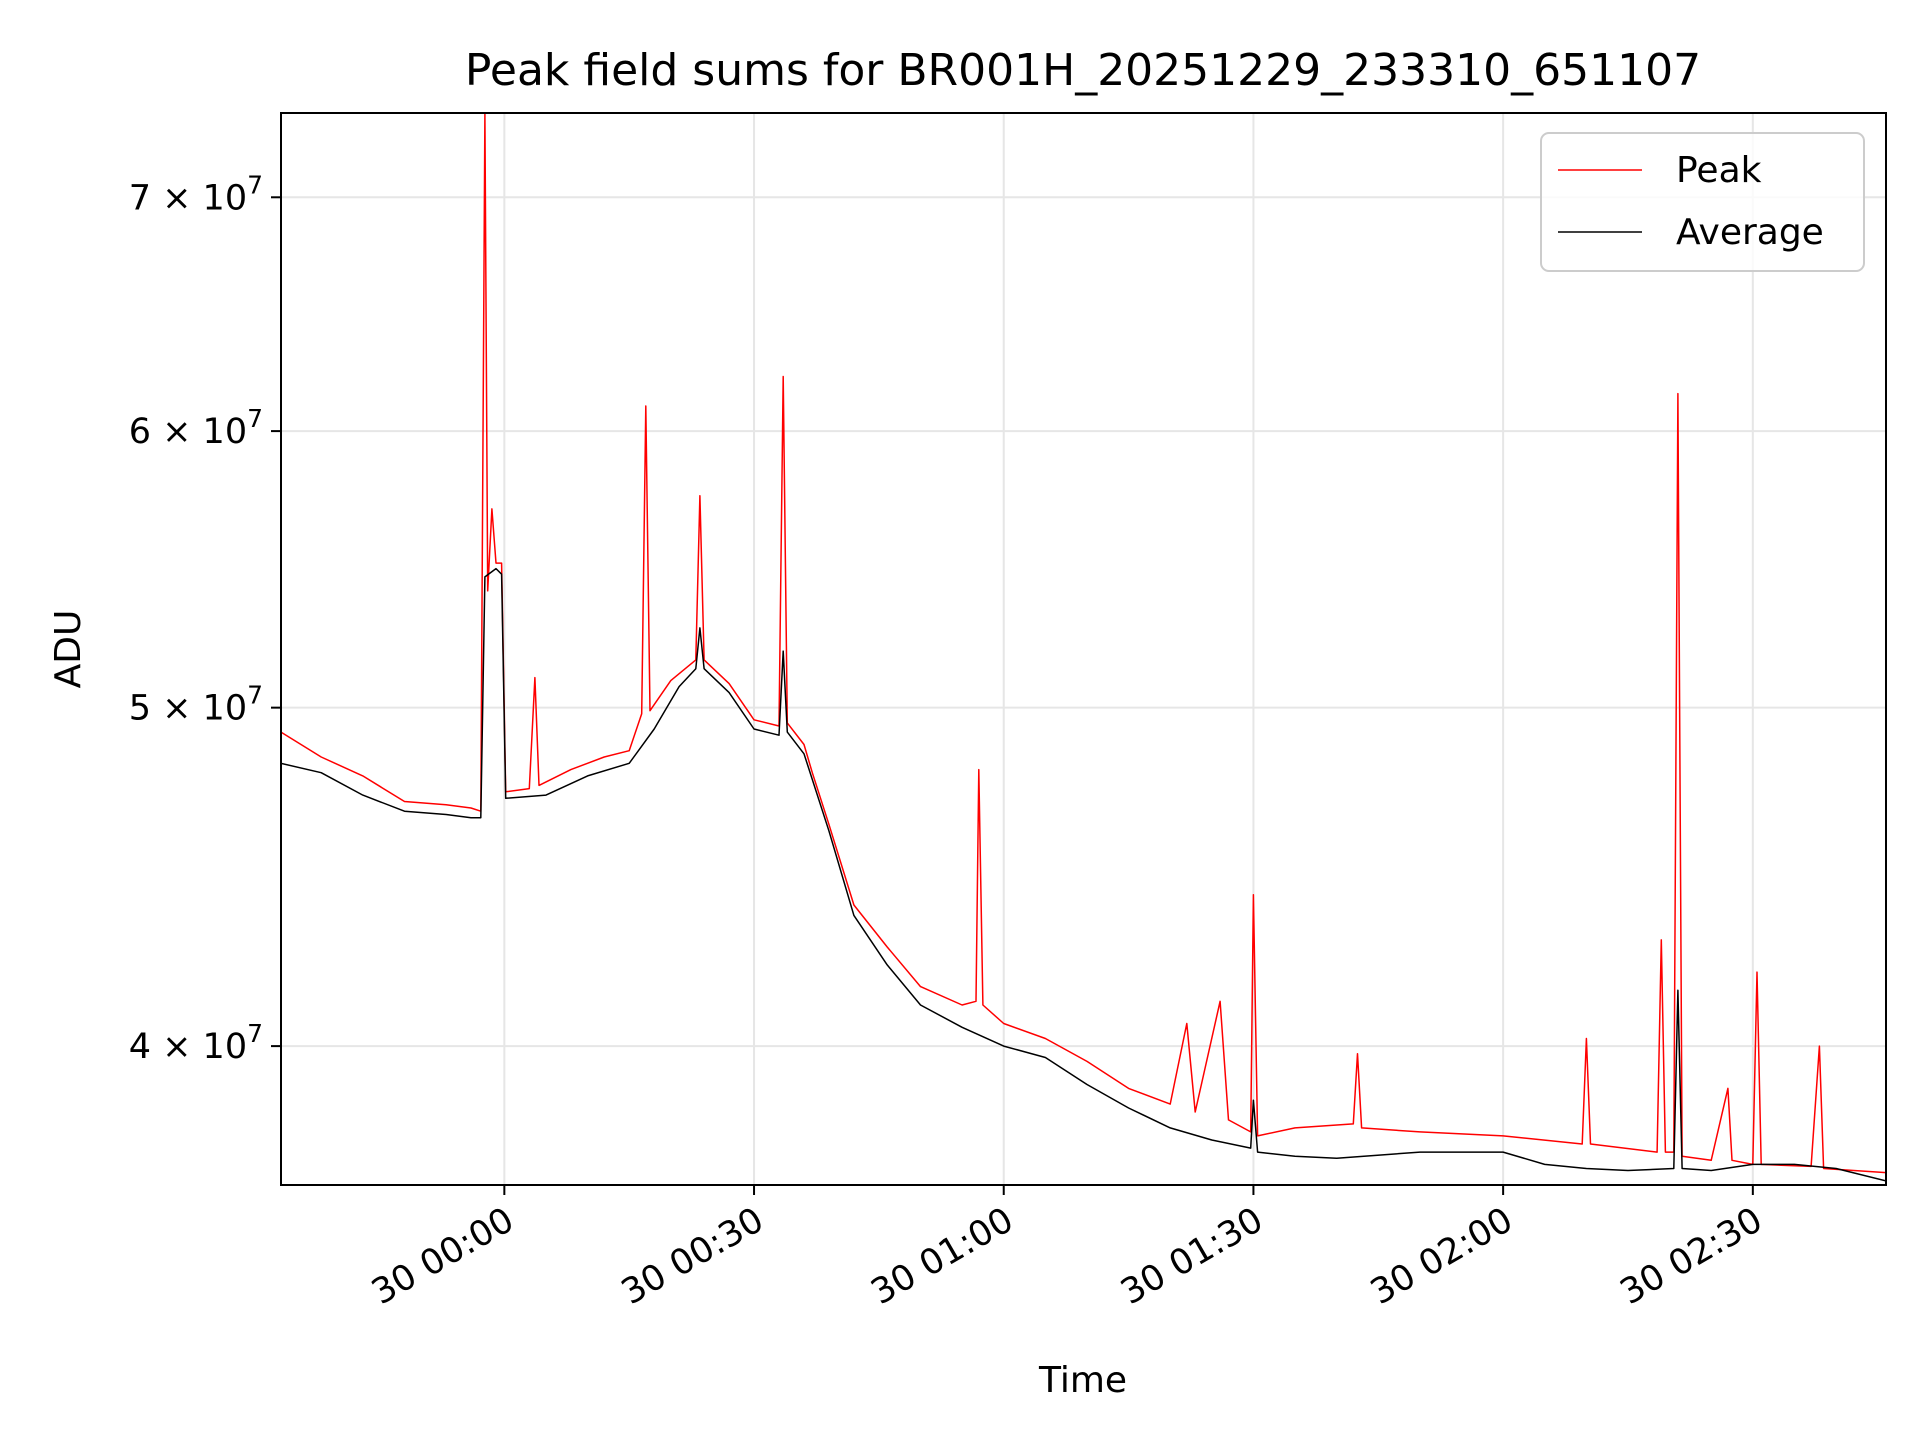  Describe the element at coordinates (1082, 1380) in the screenshot. I see `x-axis-label: Time` at that location.